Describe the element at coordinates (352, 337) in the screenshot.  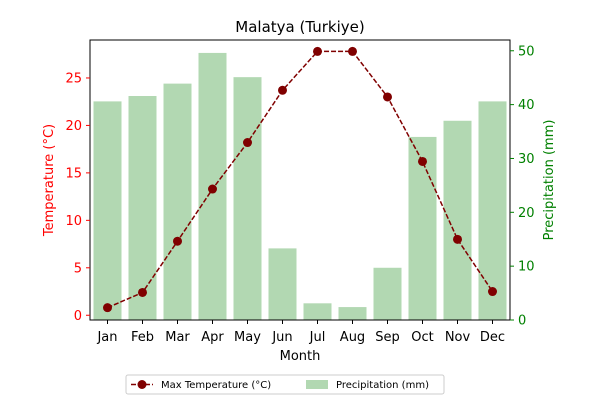
I see `x-tick-label-aug: Aug` at that location.